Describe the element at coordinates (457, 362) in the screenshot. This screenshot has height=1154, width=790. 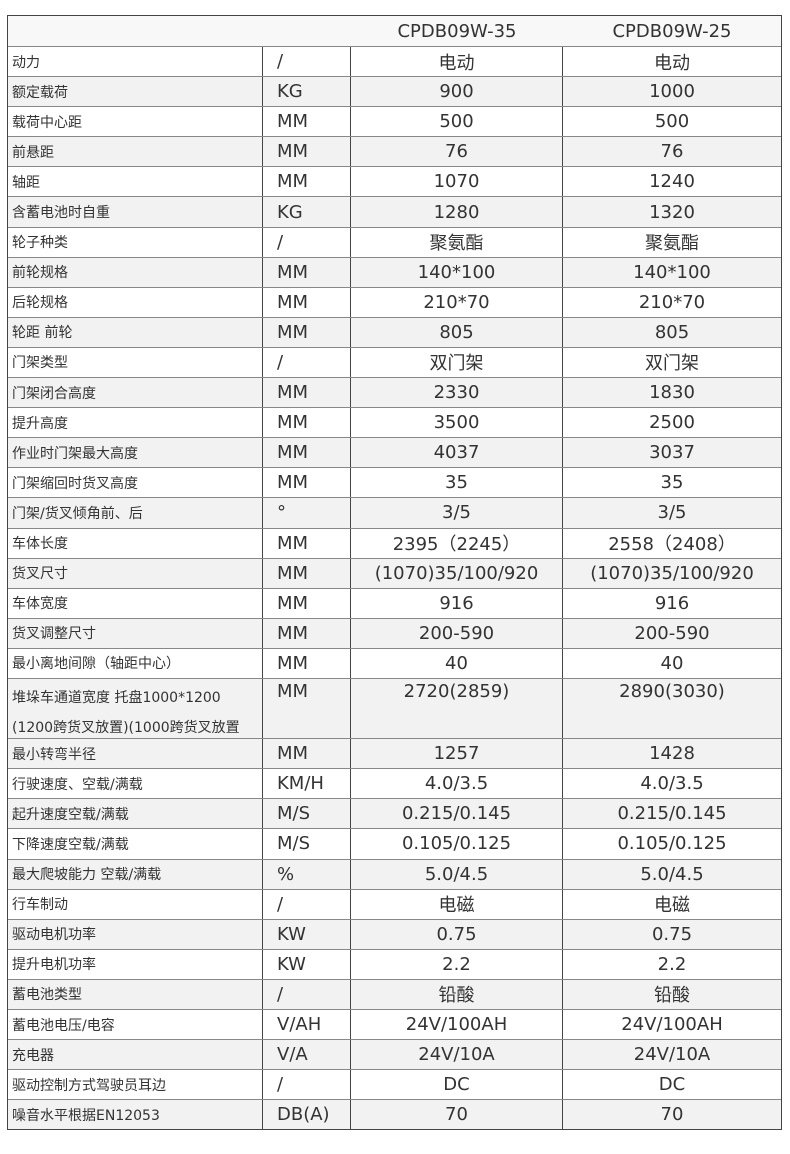
I see `spec-value-model-1: 双门架` at that location.